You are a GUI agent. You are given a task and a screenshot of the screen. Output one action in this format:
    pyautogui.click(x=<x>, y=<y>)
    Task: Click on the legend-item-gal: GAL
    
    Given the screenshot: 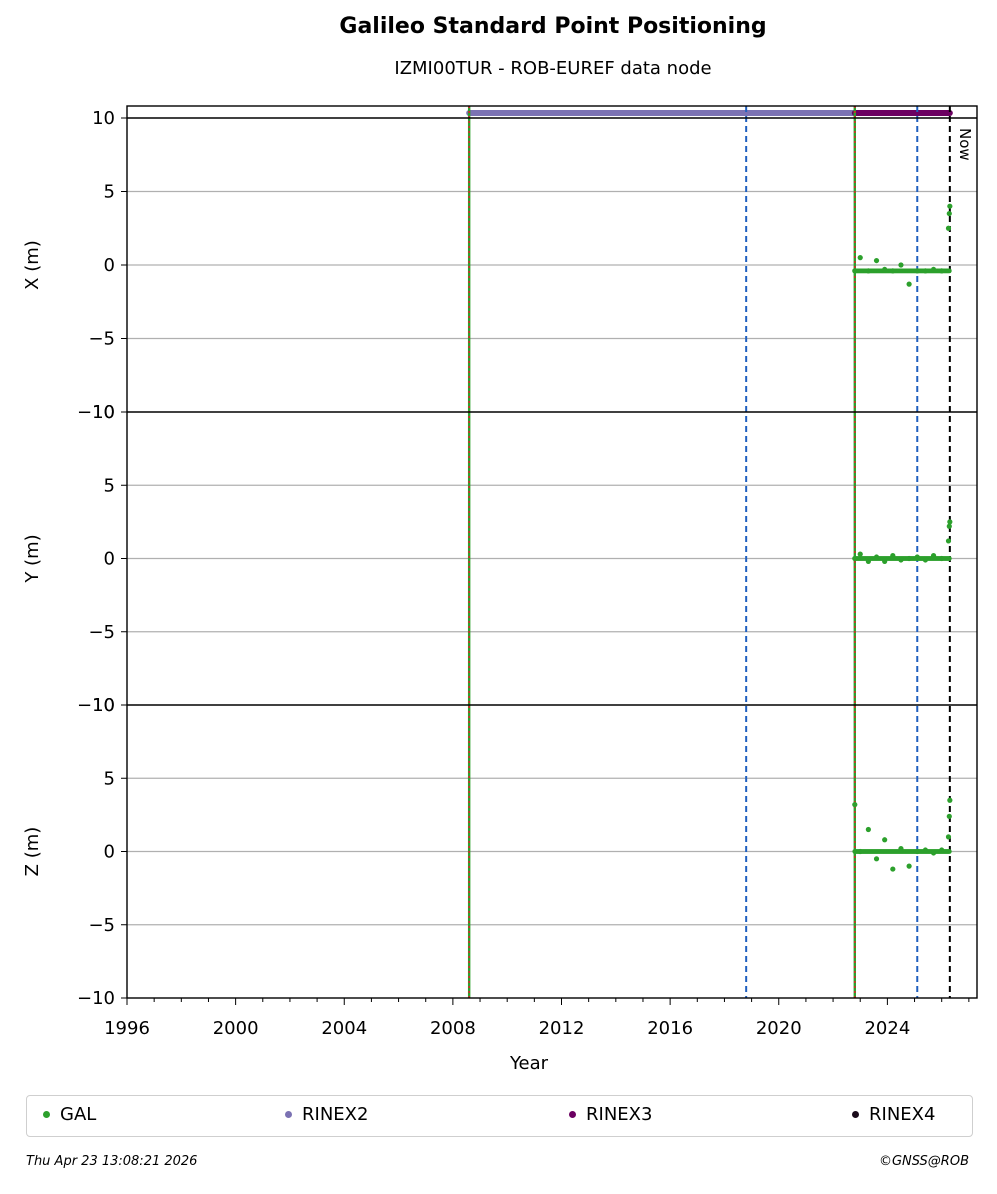 What is the action you would take?
    pyautogui.click(x=69, y=1114)
    